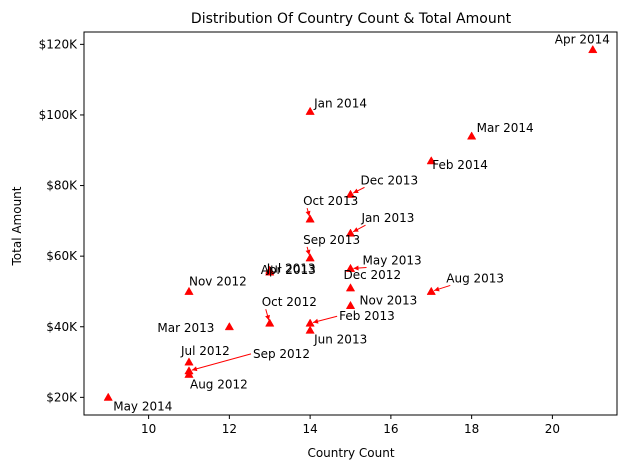  Describe the element at coordinates (390, 180) in the screenshot. I see `point-annotation: Dec 2013` at that location.